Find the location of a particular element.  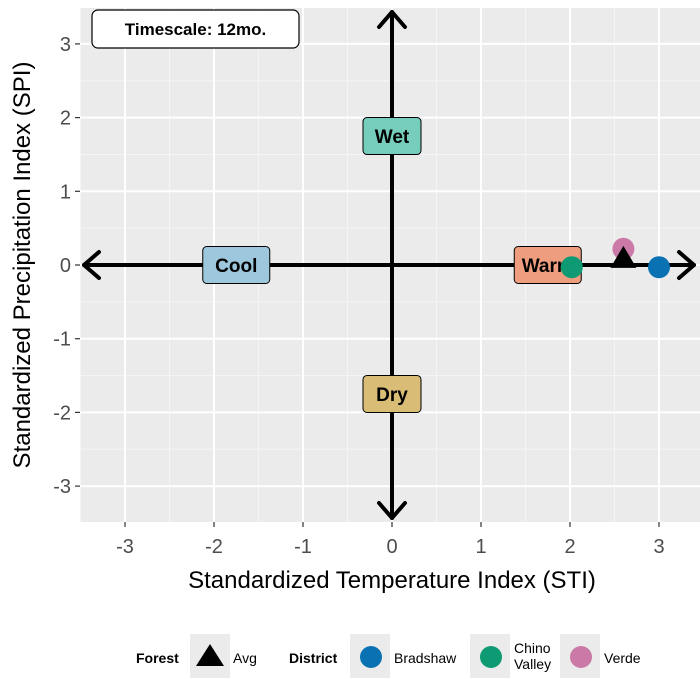

x-tick-label: 2 is located at coordinates (569, 547).